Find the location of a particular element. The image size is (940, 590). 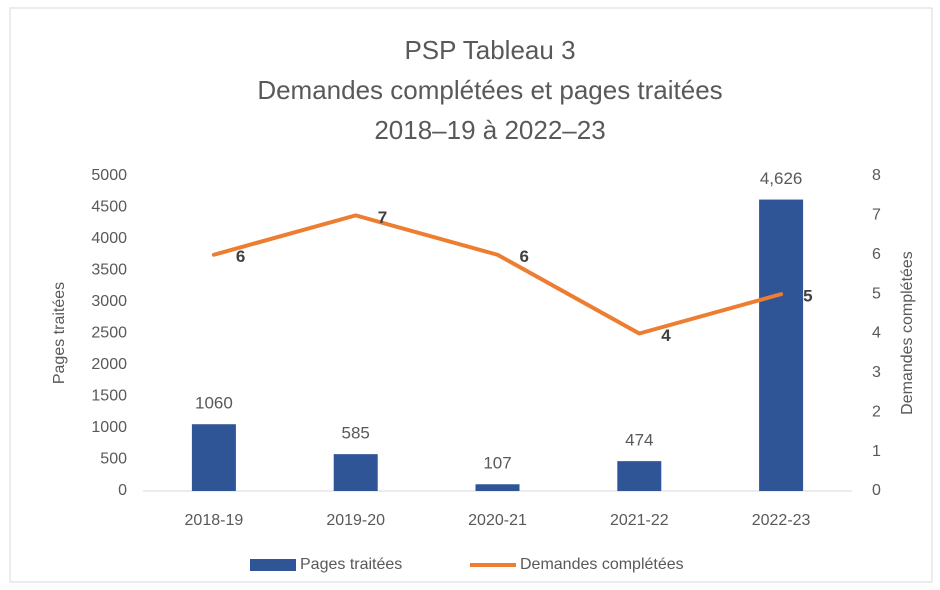

y-tick-label: 5000 is located at coordinates (109, 175).